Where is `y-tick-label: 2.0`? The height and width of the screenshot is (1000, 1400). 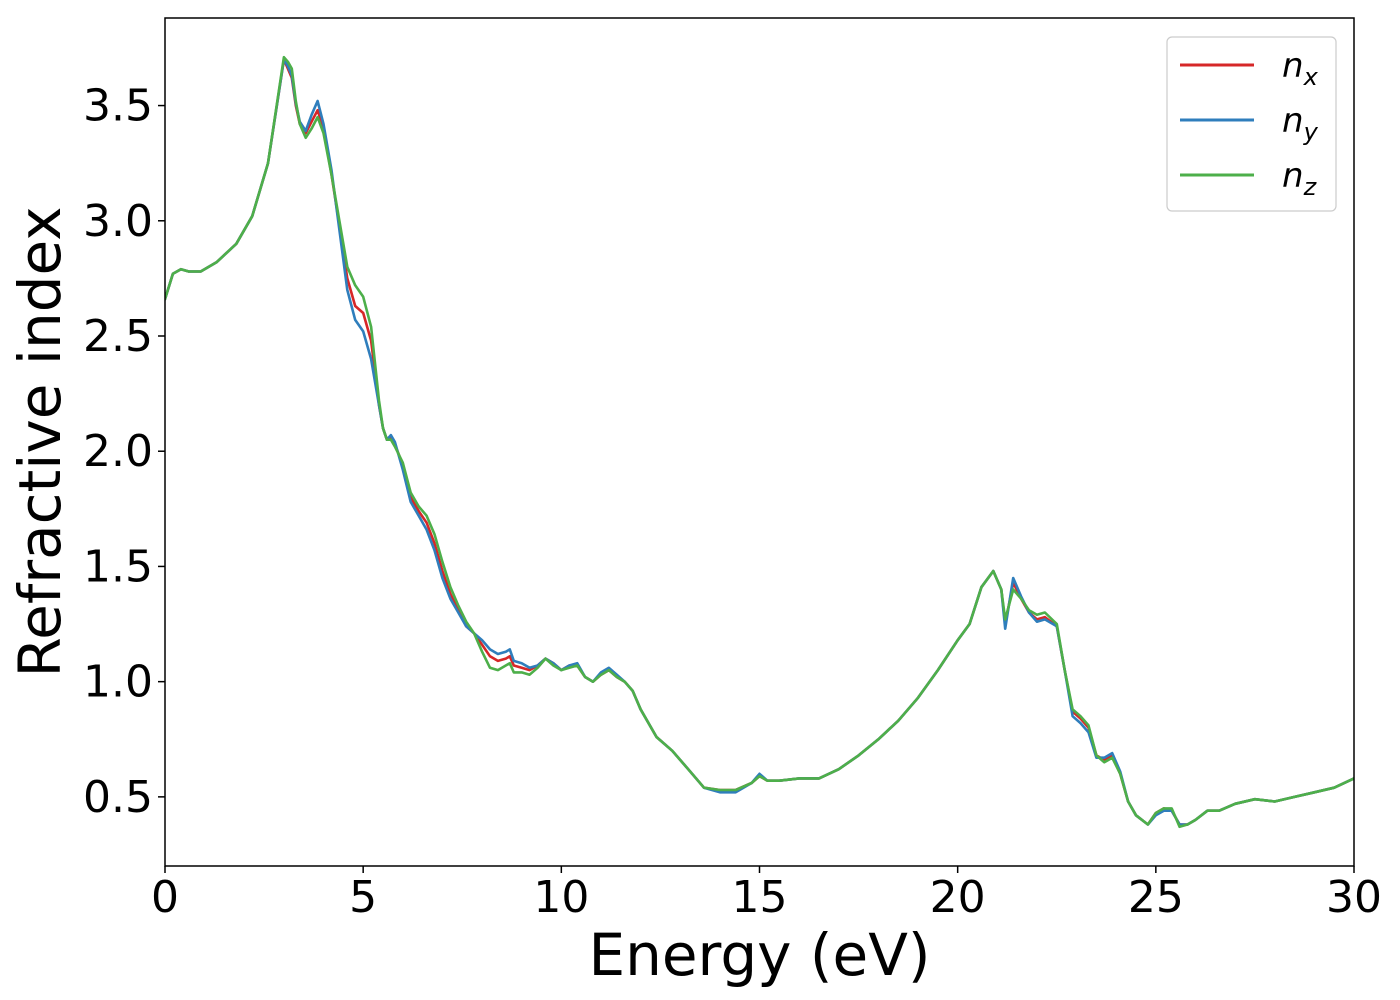 y-tick-label: 2.0 is located at coordinates (118, 451).